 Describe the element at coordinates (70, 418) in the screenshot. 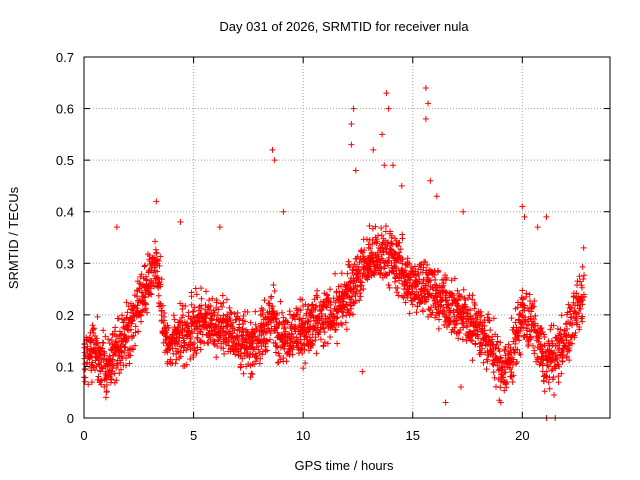

I see `y-tick-label: 0` at that location.